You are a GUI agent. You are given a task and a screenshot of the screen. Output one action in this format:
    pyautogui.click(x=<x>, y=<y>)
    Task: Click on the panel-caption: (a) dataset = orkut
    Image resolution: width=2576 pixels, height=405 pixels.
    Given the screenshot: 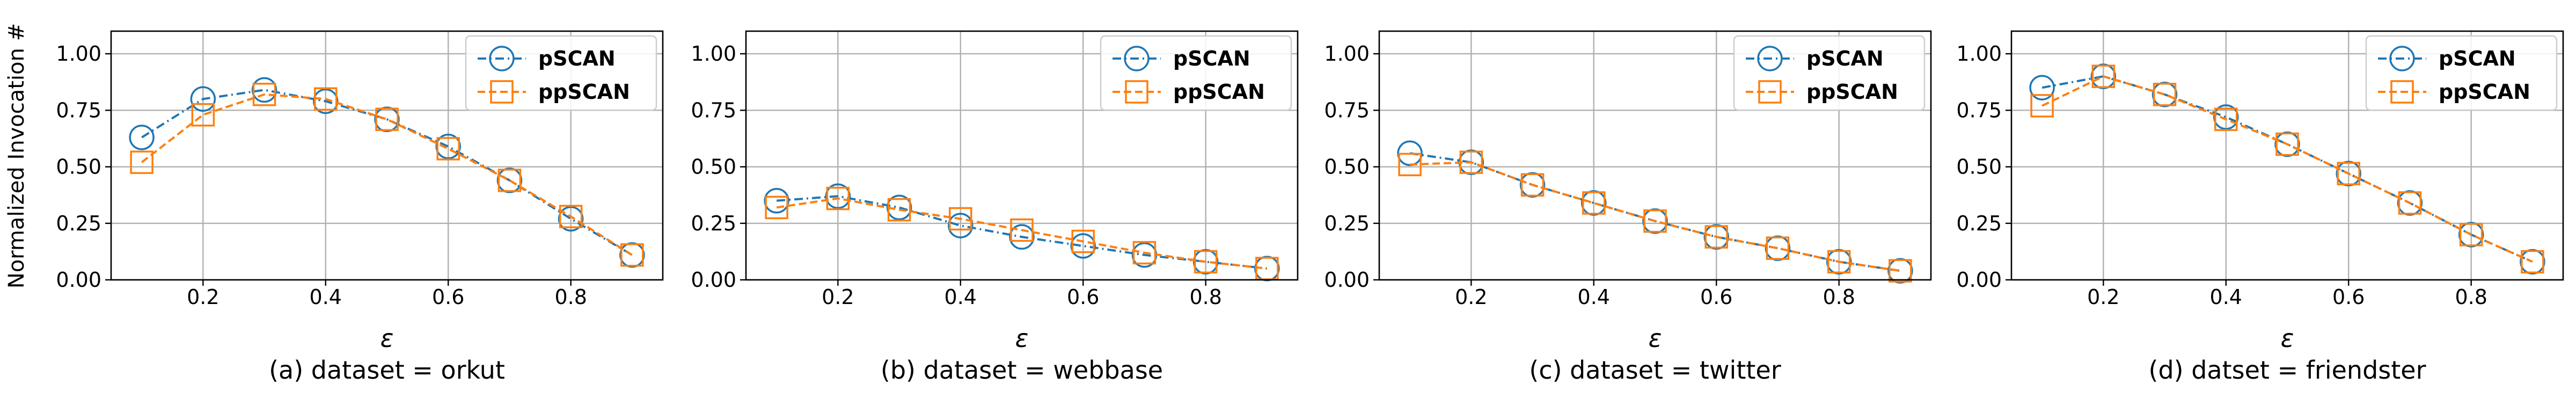 What is the action you would take?
    pyautogui.click(x=387, y=370)
    